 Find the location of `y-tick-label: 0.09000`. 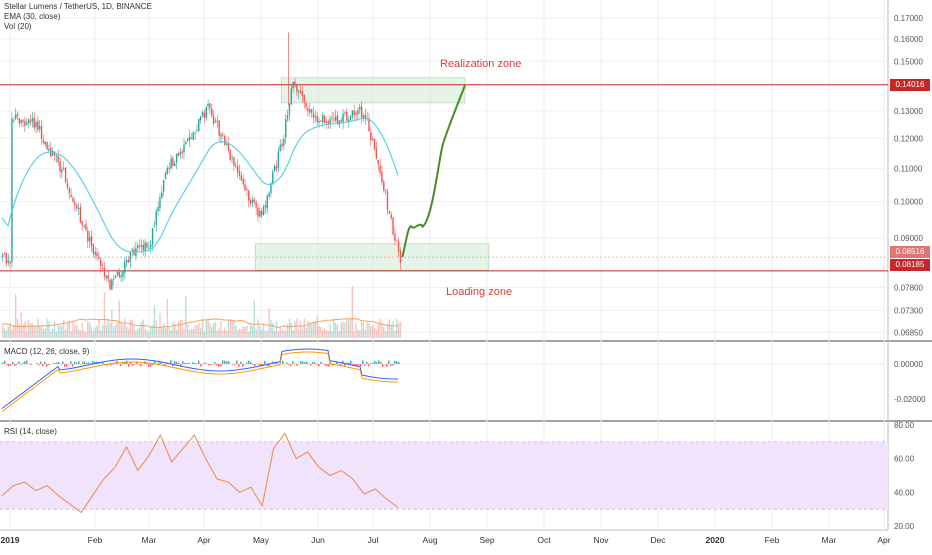

y-tick-label: 0.09000 is located at coordinates (908, 238).